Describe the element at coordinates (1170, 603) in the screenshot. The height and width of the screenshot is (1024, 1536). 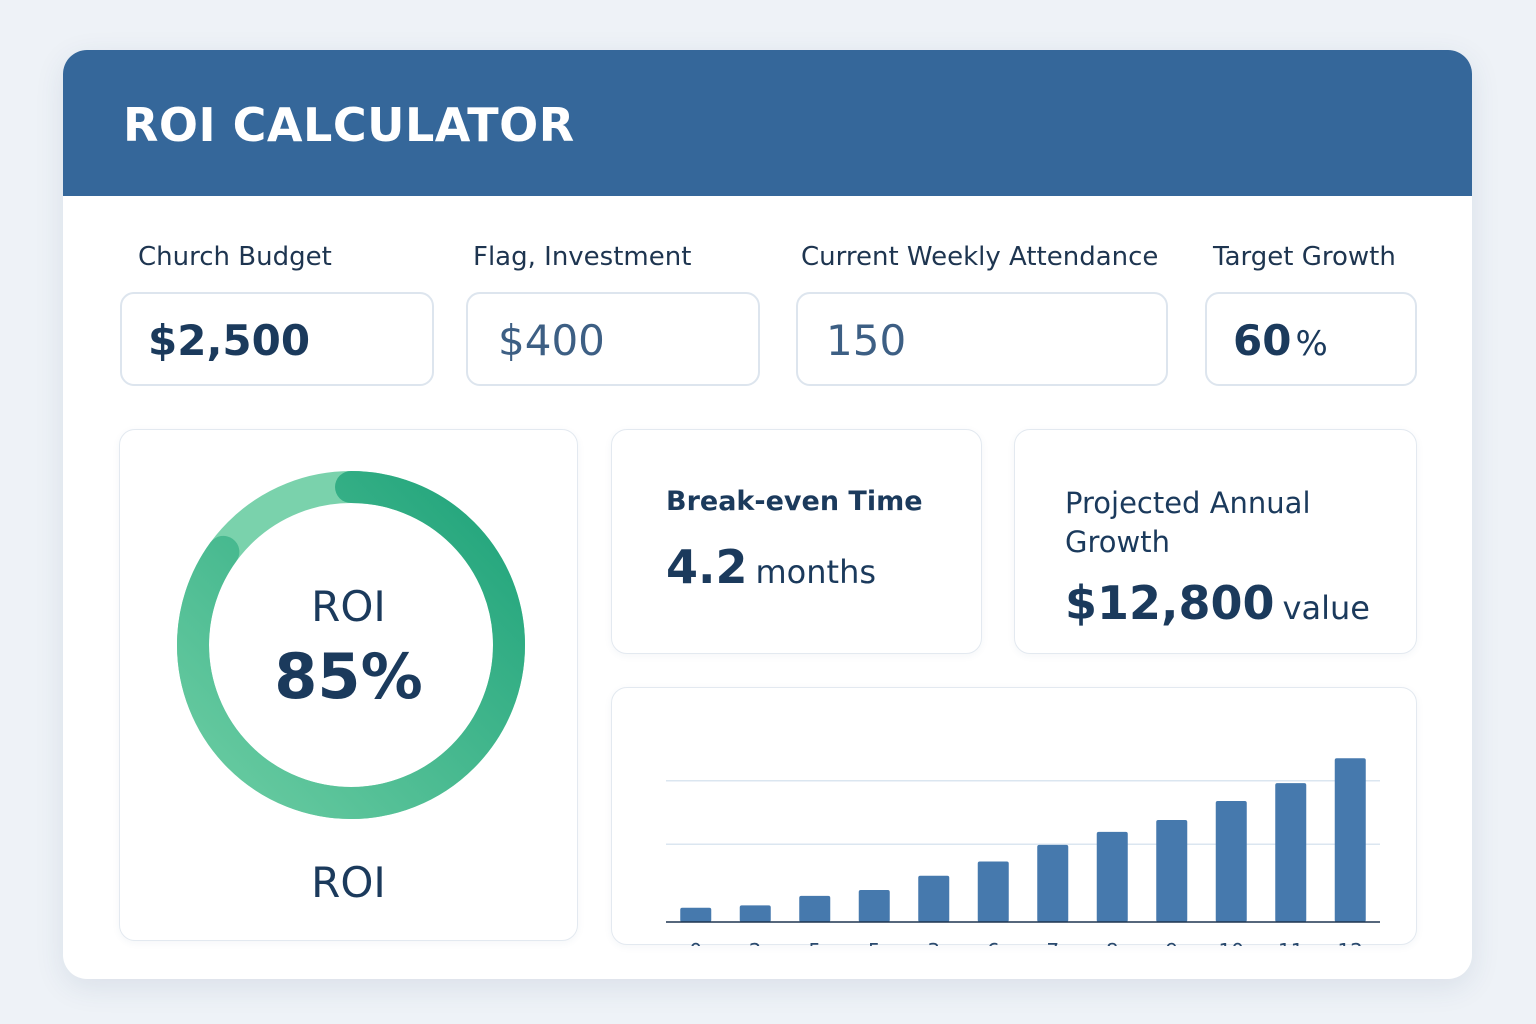
I see `projected-growth-value: $12,800` at that location.